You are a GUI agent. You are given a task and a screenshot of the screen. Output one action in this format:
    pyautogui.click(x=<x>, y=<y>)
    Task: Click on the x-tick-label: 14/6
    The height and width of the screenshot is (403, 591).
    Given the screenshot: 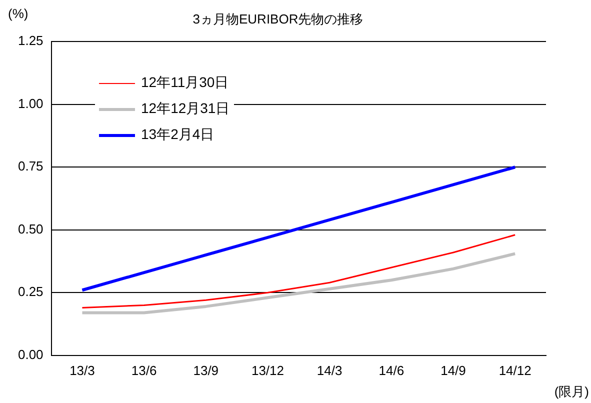 What is the action you would take?
    pyautogui.click(x=391, y=370)
    